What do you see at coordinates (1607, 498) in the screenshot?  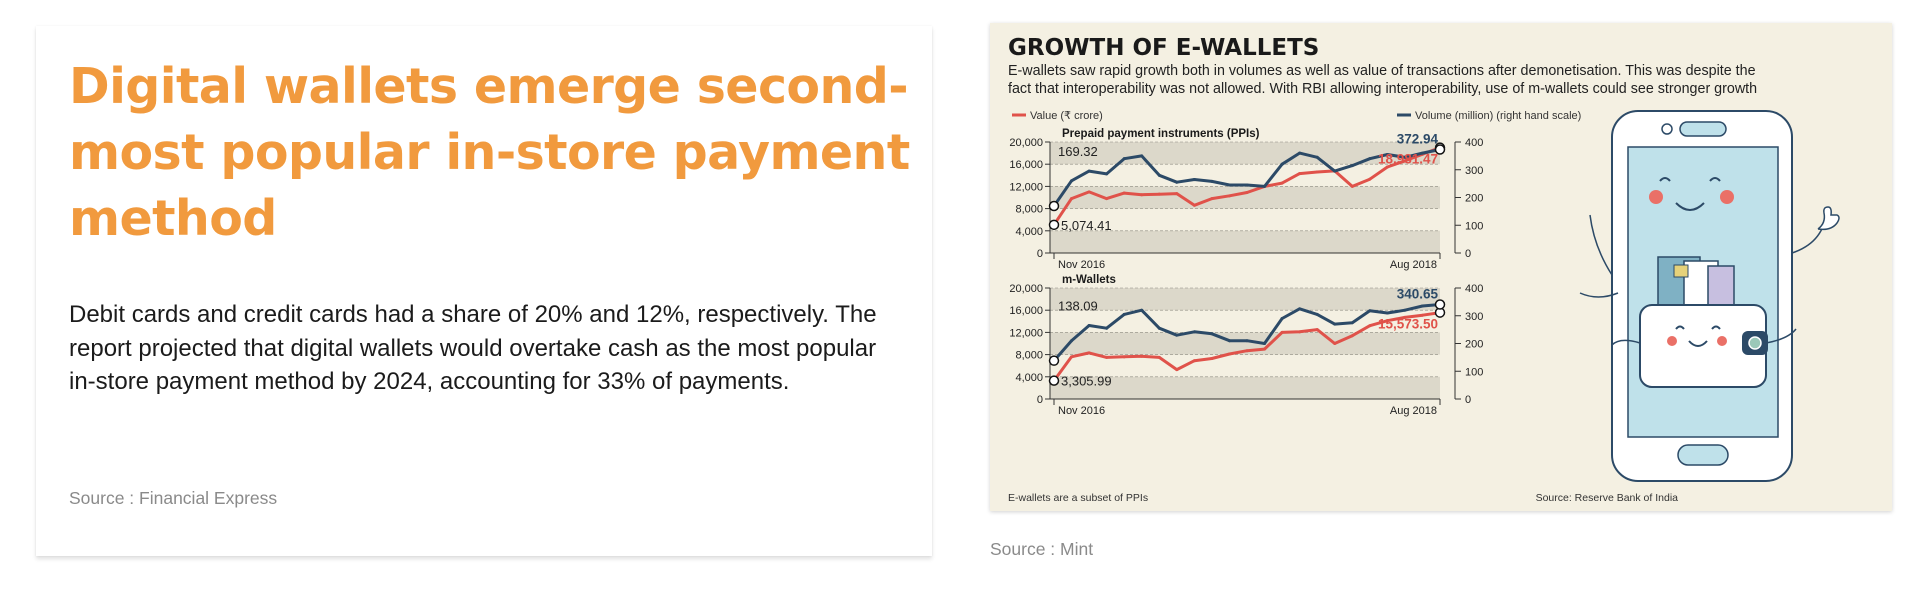 I see `chart-source: Source: Reserve Bank of India` at bounding box center [1607, 498].